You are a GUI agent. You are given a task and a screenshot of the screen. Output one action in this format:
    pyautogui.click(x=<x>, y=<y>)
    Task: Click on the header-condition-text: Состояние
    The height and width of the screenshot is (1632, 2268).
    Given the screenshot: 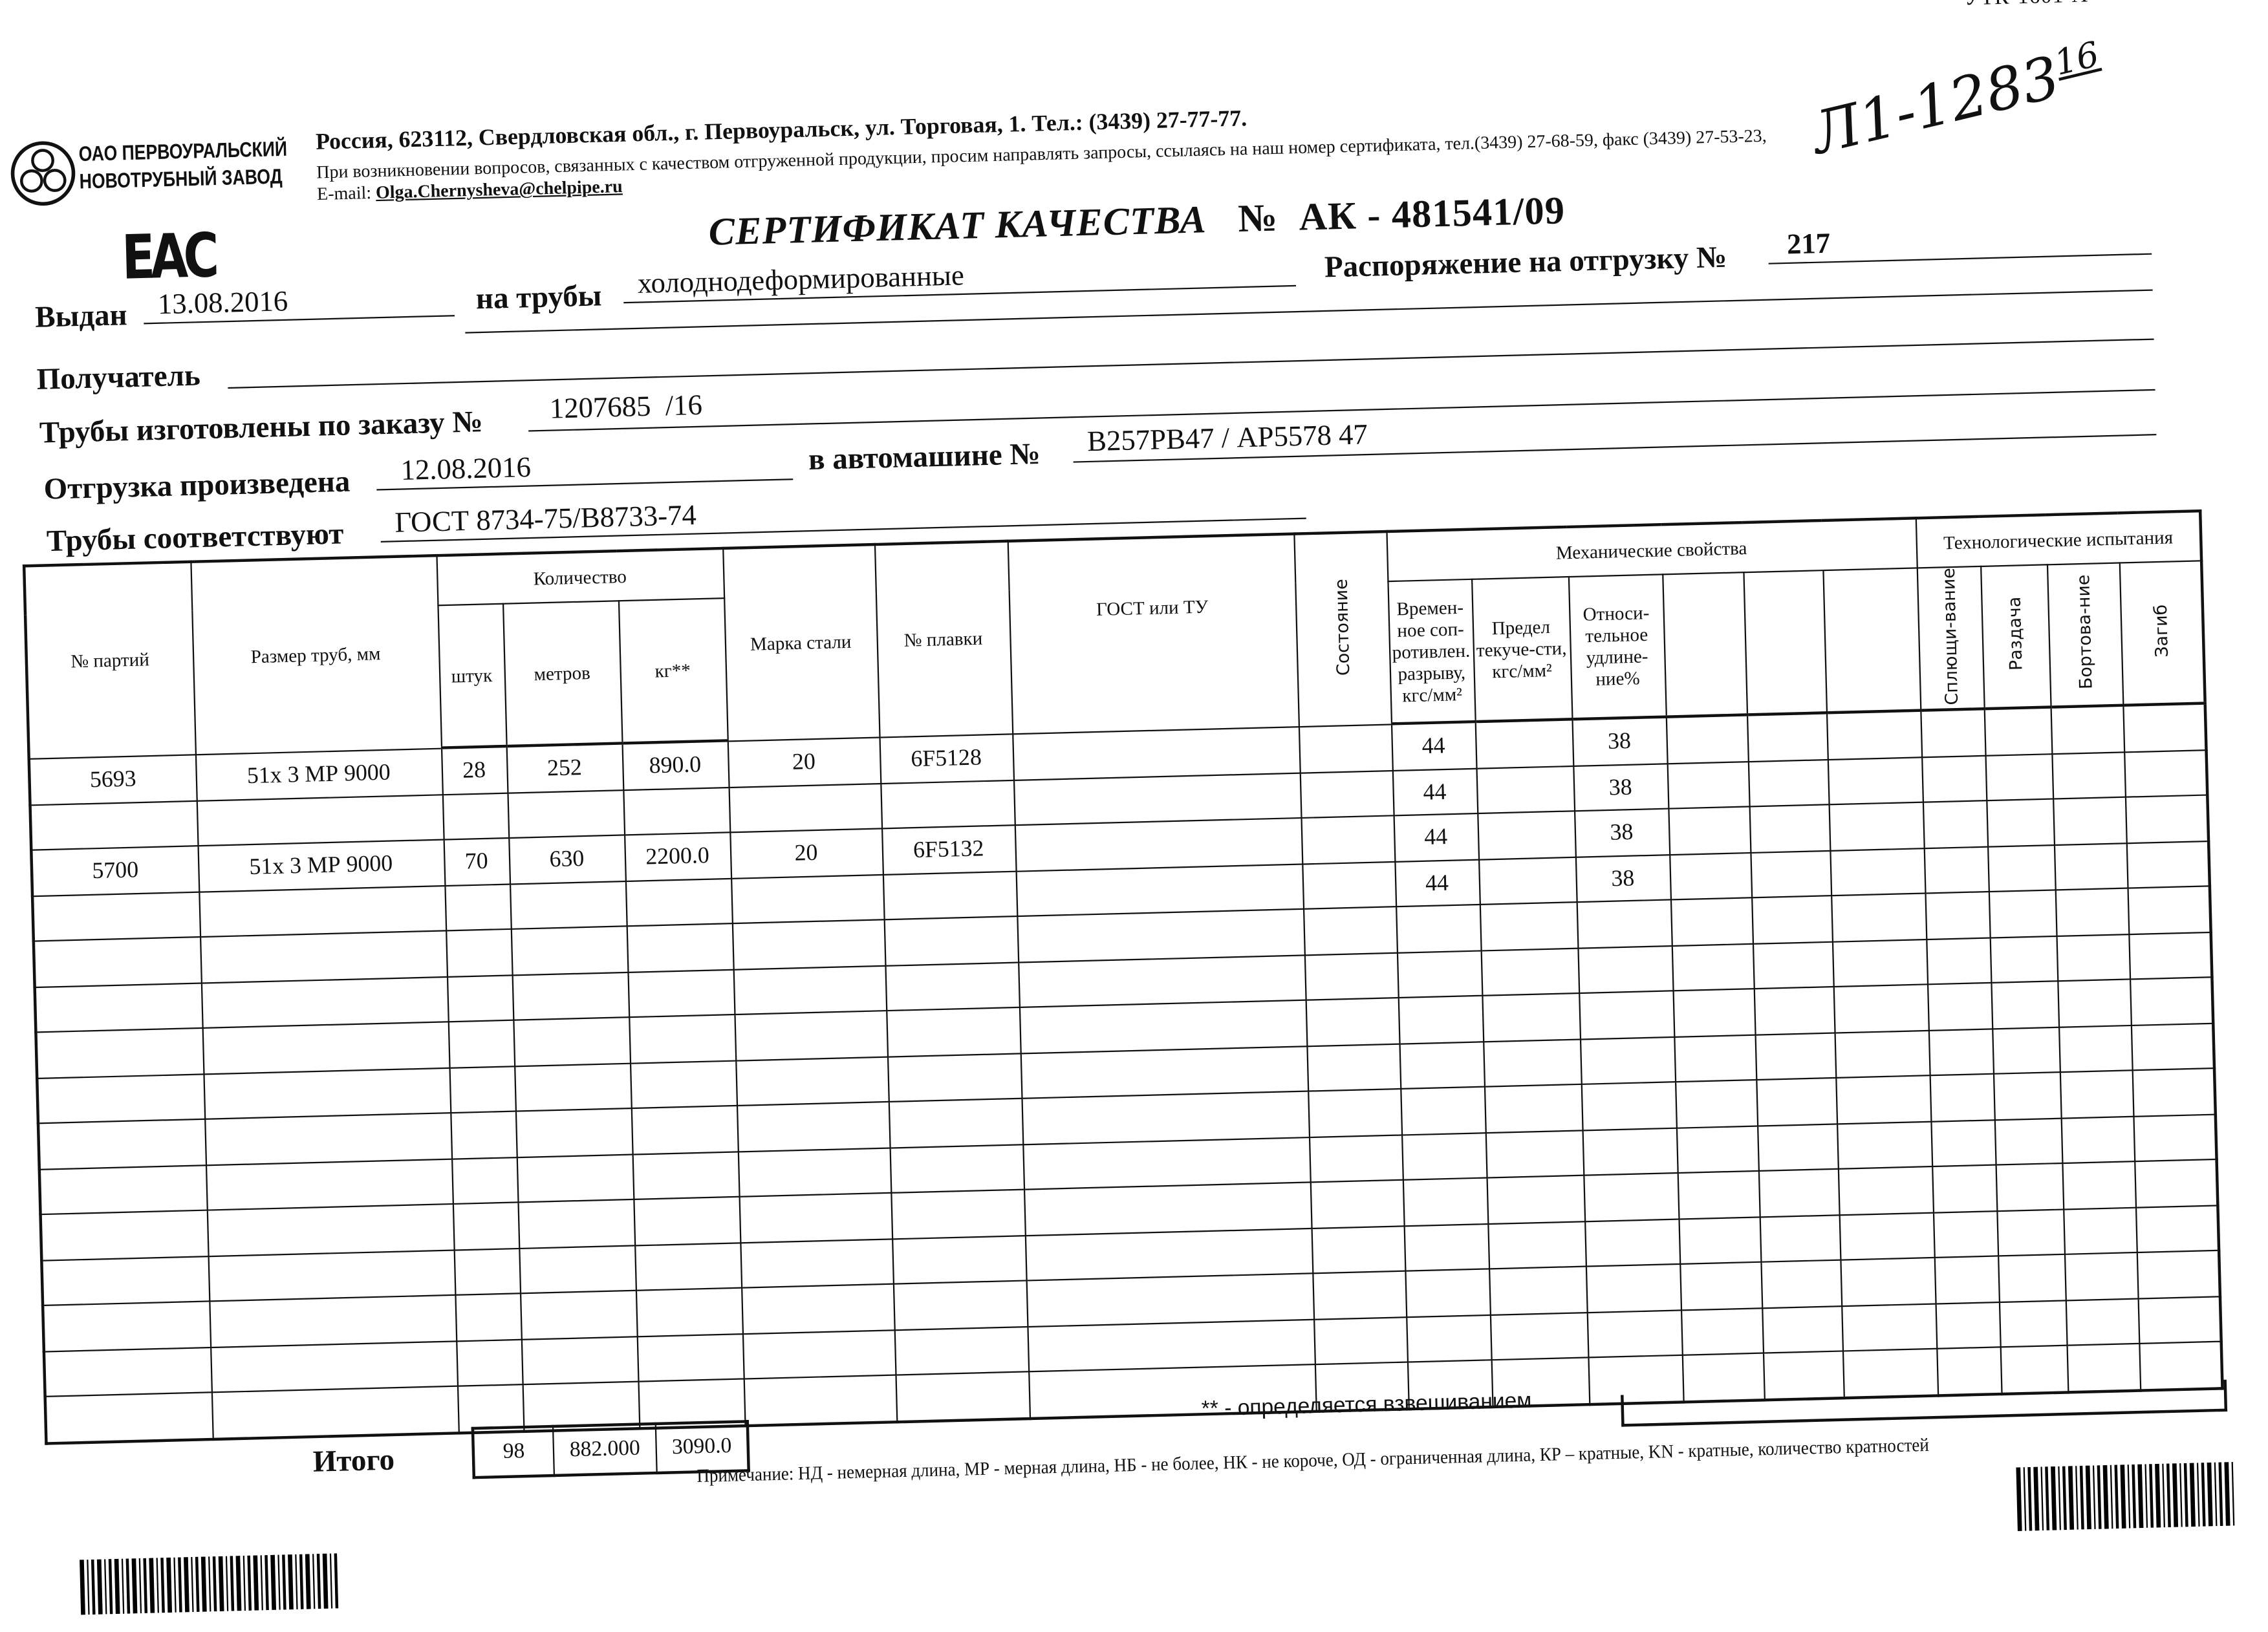 What is the action you would take?
    pyautogui.click(x=1342, y=627)
    